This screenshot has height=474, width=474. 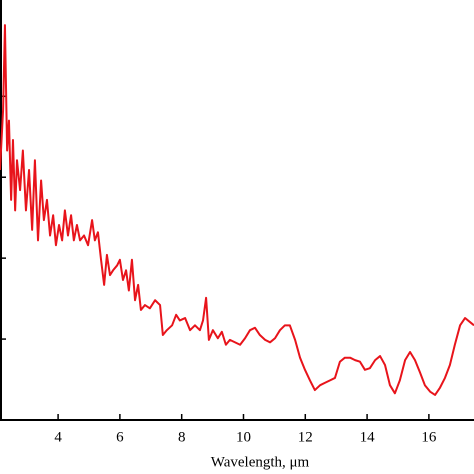 What do you see at coordinates (429, 437) in the screenshot?
I see `x-tick-label: 16` at bounding box center [429, 437].